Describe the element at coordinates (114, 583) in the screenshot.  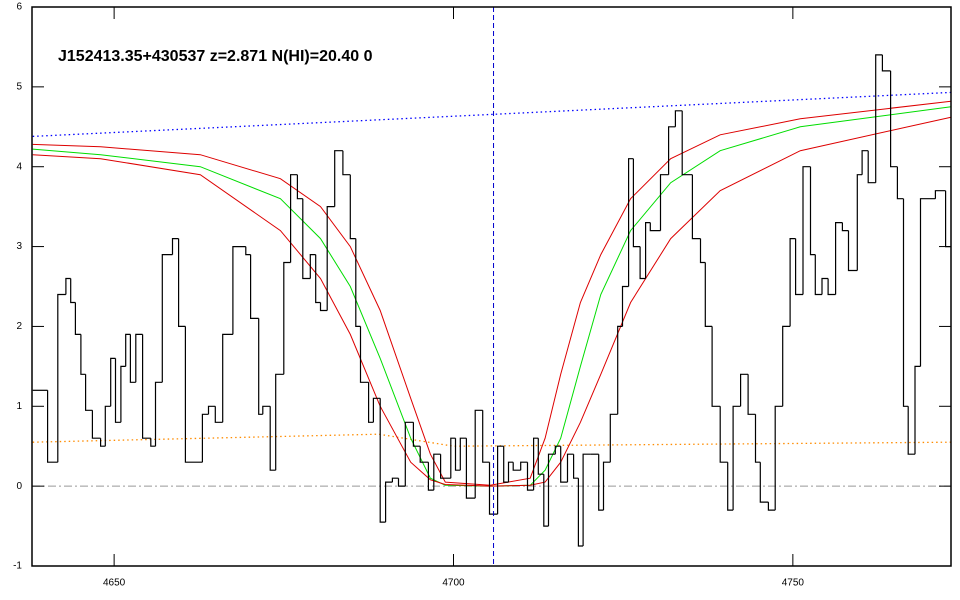
I see `x-tick-label: 4650` at that location.